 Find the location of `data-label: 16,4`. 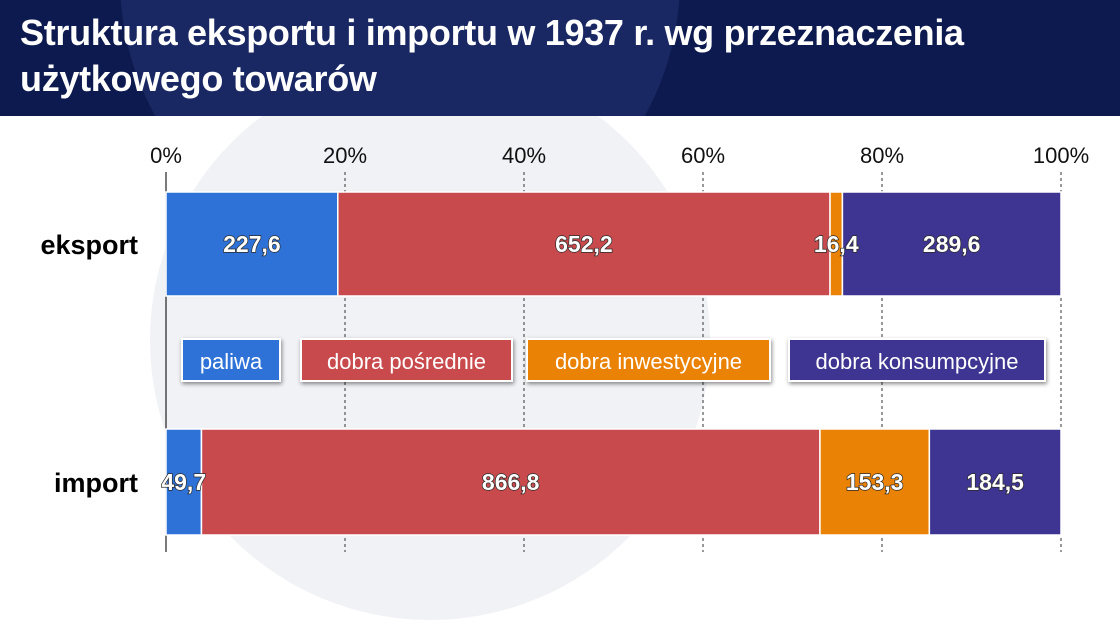

data-label: 16,4 is located at coordinates (836, 244).